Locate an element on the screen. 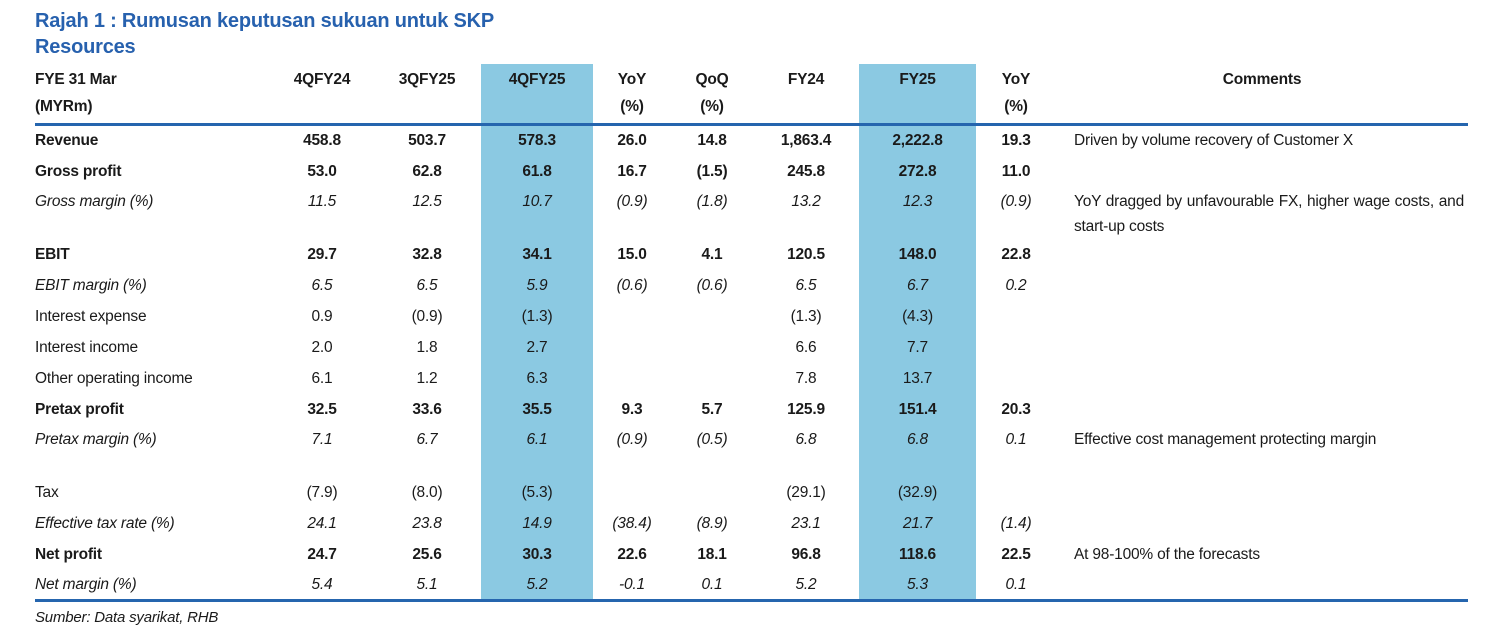 The width and height of the screenshot is (1486, 636). value-cell: 12.3 is located at coordinates (917, 212).